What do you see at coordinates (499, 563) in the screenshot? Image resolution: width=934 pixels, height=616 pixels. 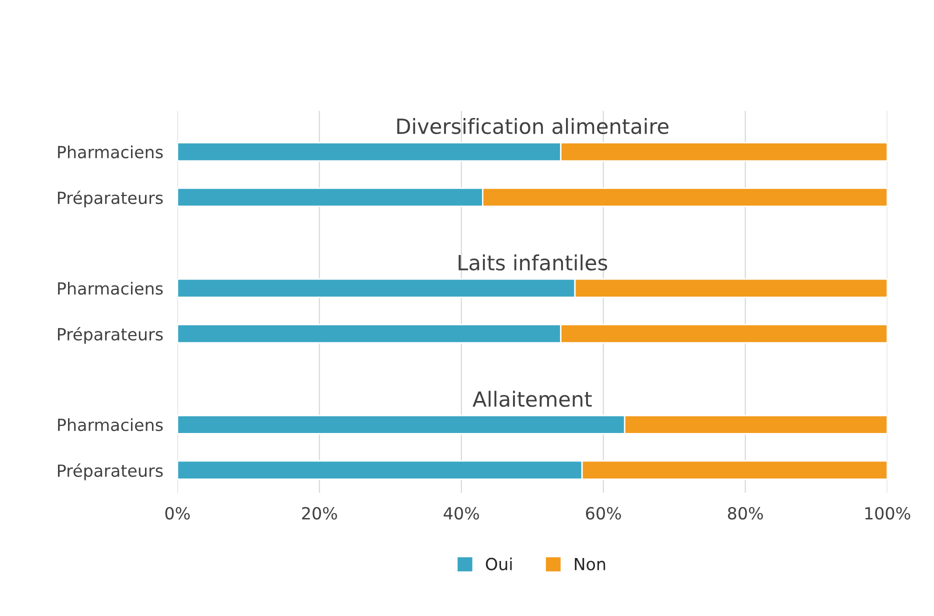 I see `legend-label: Oui` at bounding box center [499, 563].